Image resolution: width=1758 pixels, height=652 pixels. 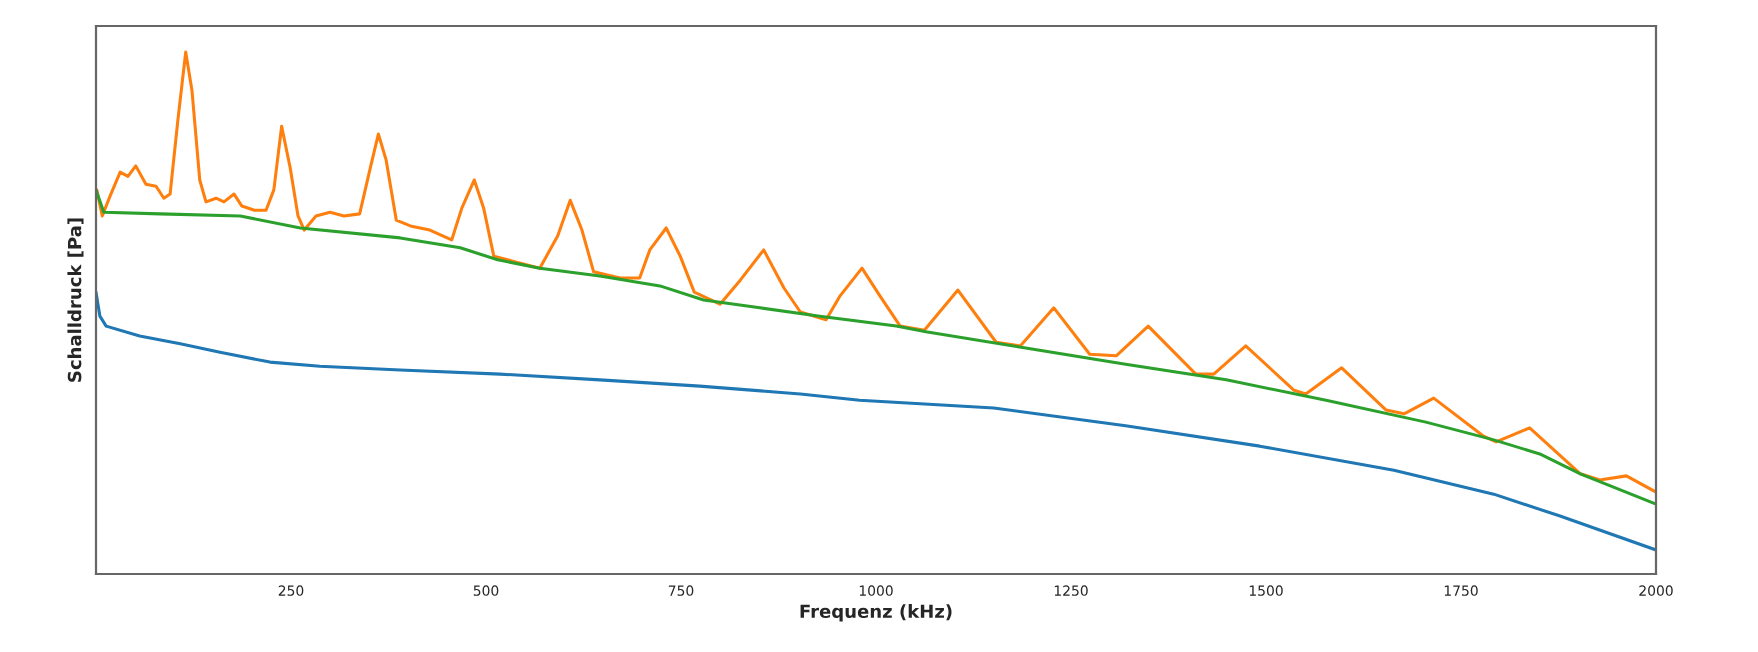 What do you see at coordinates (876, 613) in the screenshot?
I see `x-axis-title: Frequenz (kHz)` at bounding box center [876, 613].